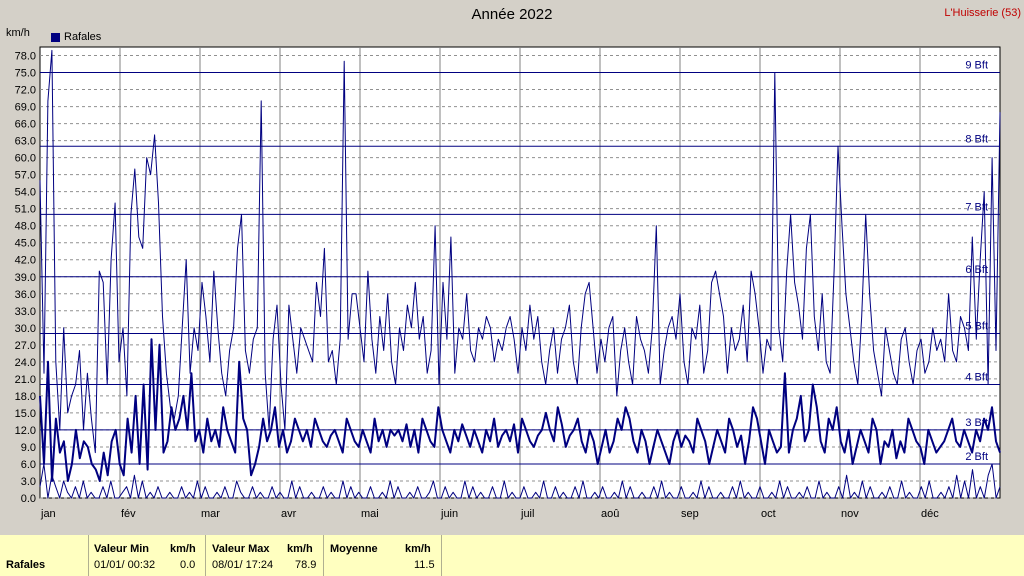 This screenshot has width=1024, height=576. What do you see at coordinates (25, 431) in the screenshot?
I see `y-tick-label: 12.0` at bounding box center [25, 431].